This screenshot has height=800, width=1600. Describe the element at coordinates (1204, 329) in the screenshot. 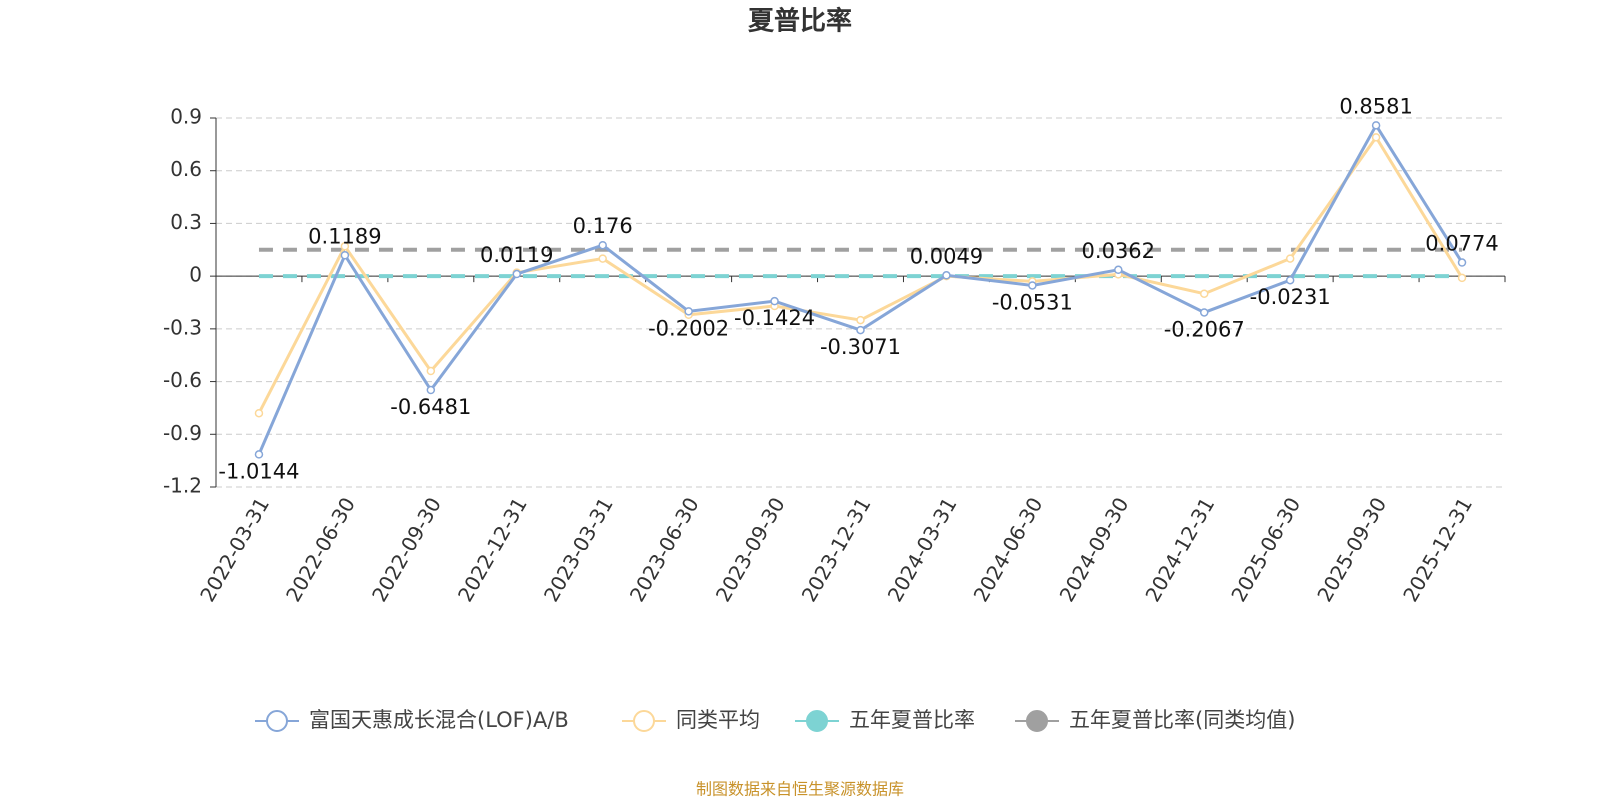

I see `data-label: -0.2067` at that location.